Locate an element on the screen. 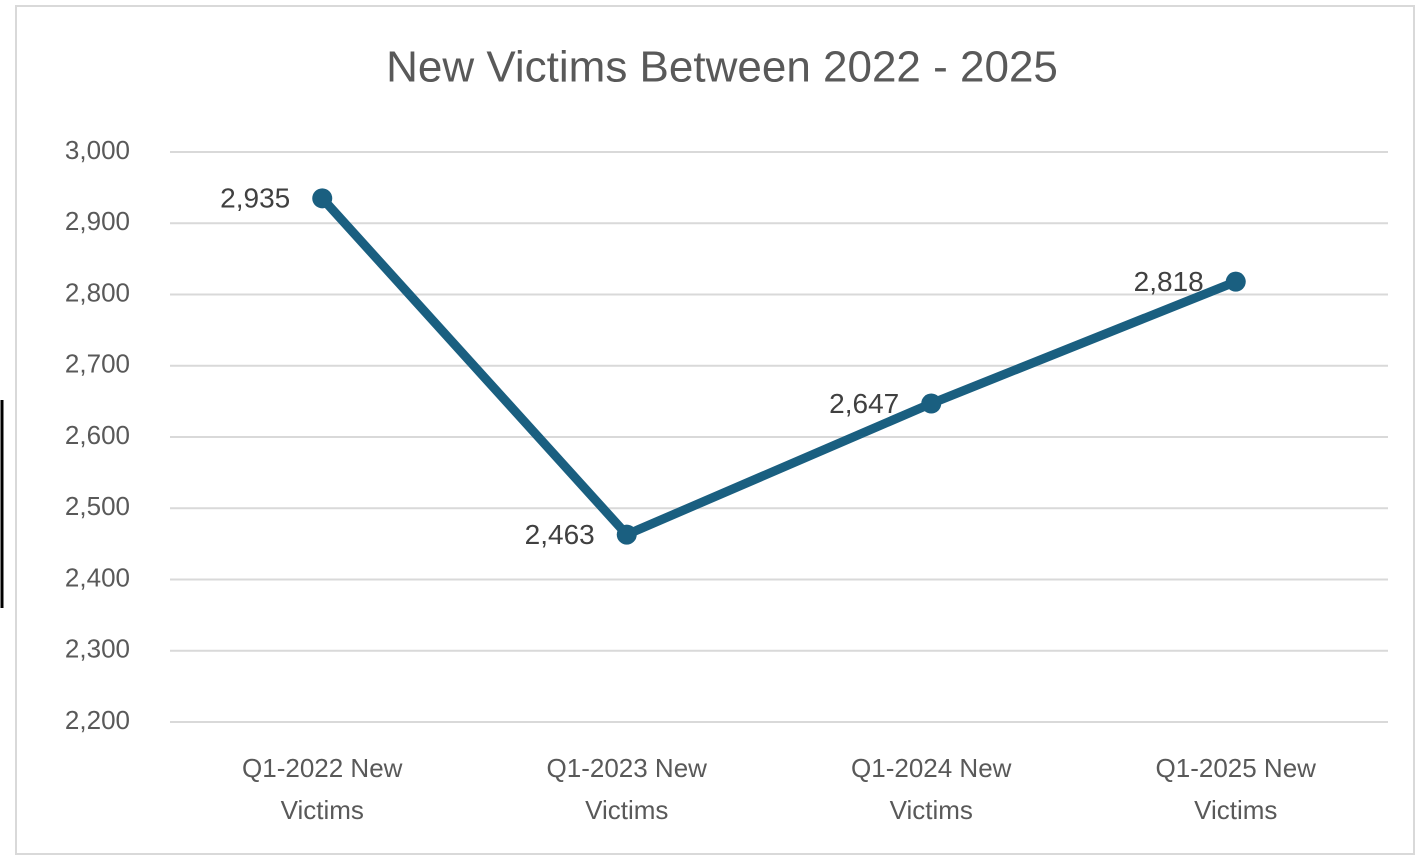 The height and width of the screenshot is (858, 1421). data-label: 2,463 is located at coordinates (560, 534).